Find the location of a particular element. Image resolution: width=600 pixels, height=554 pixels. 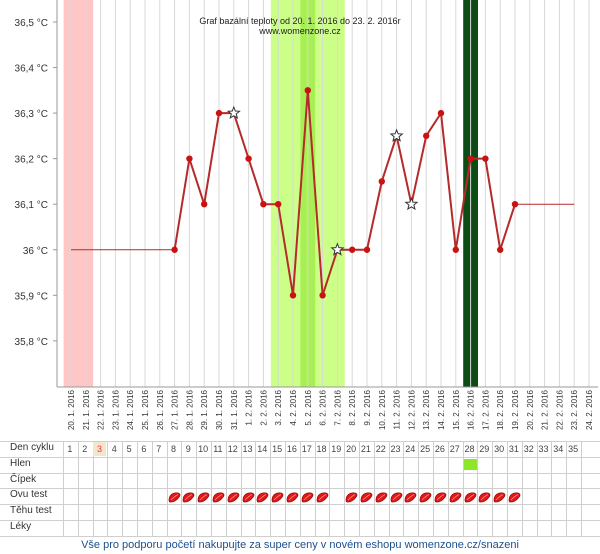

row-label-4: Těhu test is located at coordinates (31, 511).